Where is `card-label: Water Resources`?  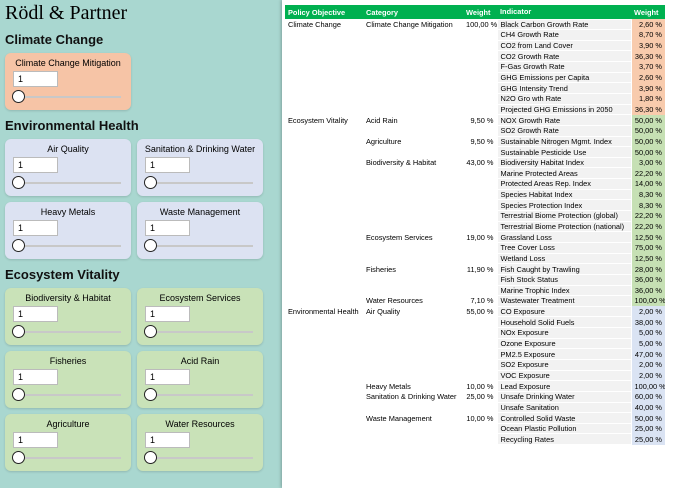 card-label: Water Resources is located at coordinates (200, 424).